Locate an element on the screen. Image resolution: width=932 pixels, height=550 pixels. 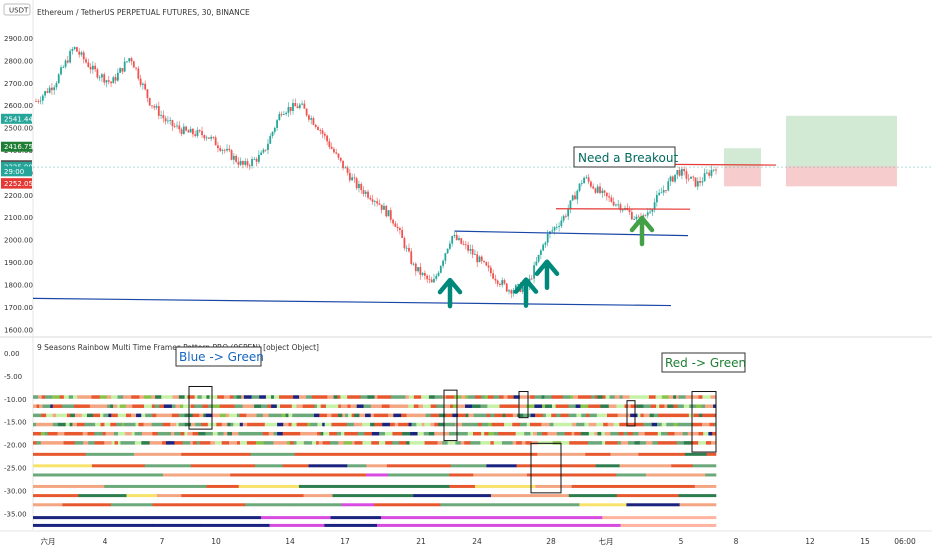
annotation-box is located at coordinates (218, 356).